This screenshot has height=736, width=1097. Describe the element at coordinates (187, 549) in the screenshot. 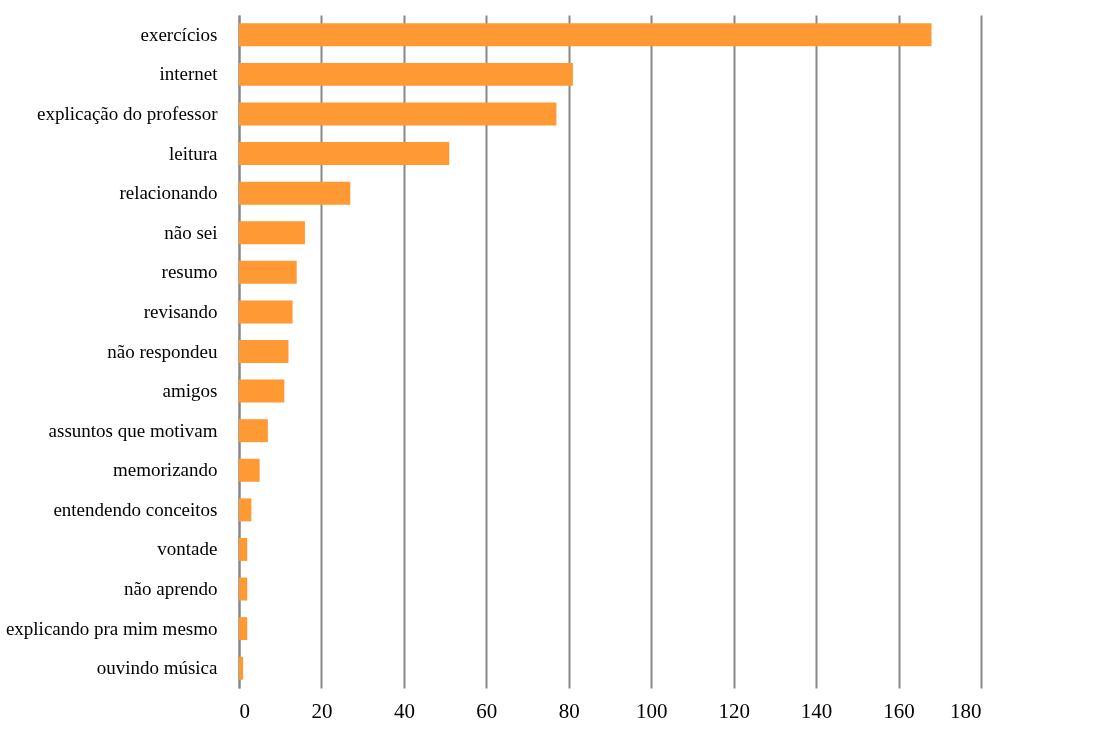

I see `y-tick-label: vontade` at that location.